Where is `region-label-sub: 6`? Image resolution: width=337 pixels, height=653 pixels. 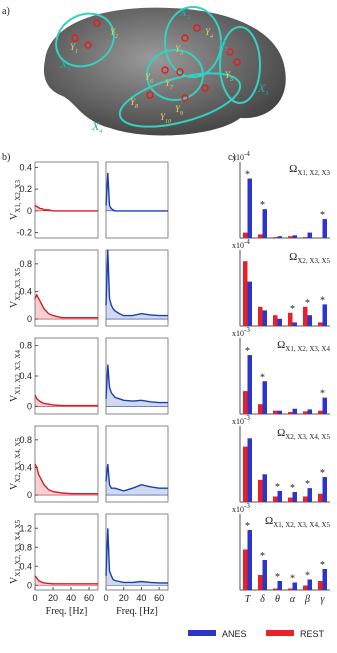 region-label-sub: 6 is located at coordinates (151, 82).